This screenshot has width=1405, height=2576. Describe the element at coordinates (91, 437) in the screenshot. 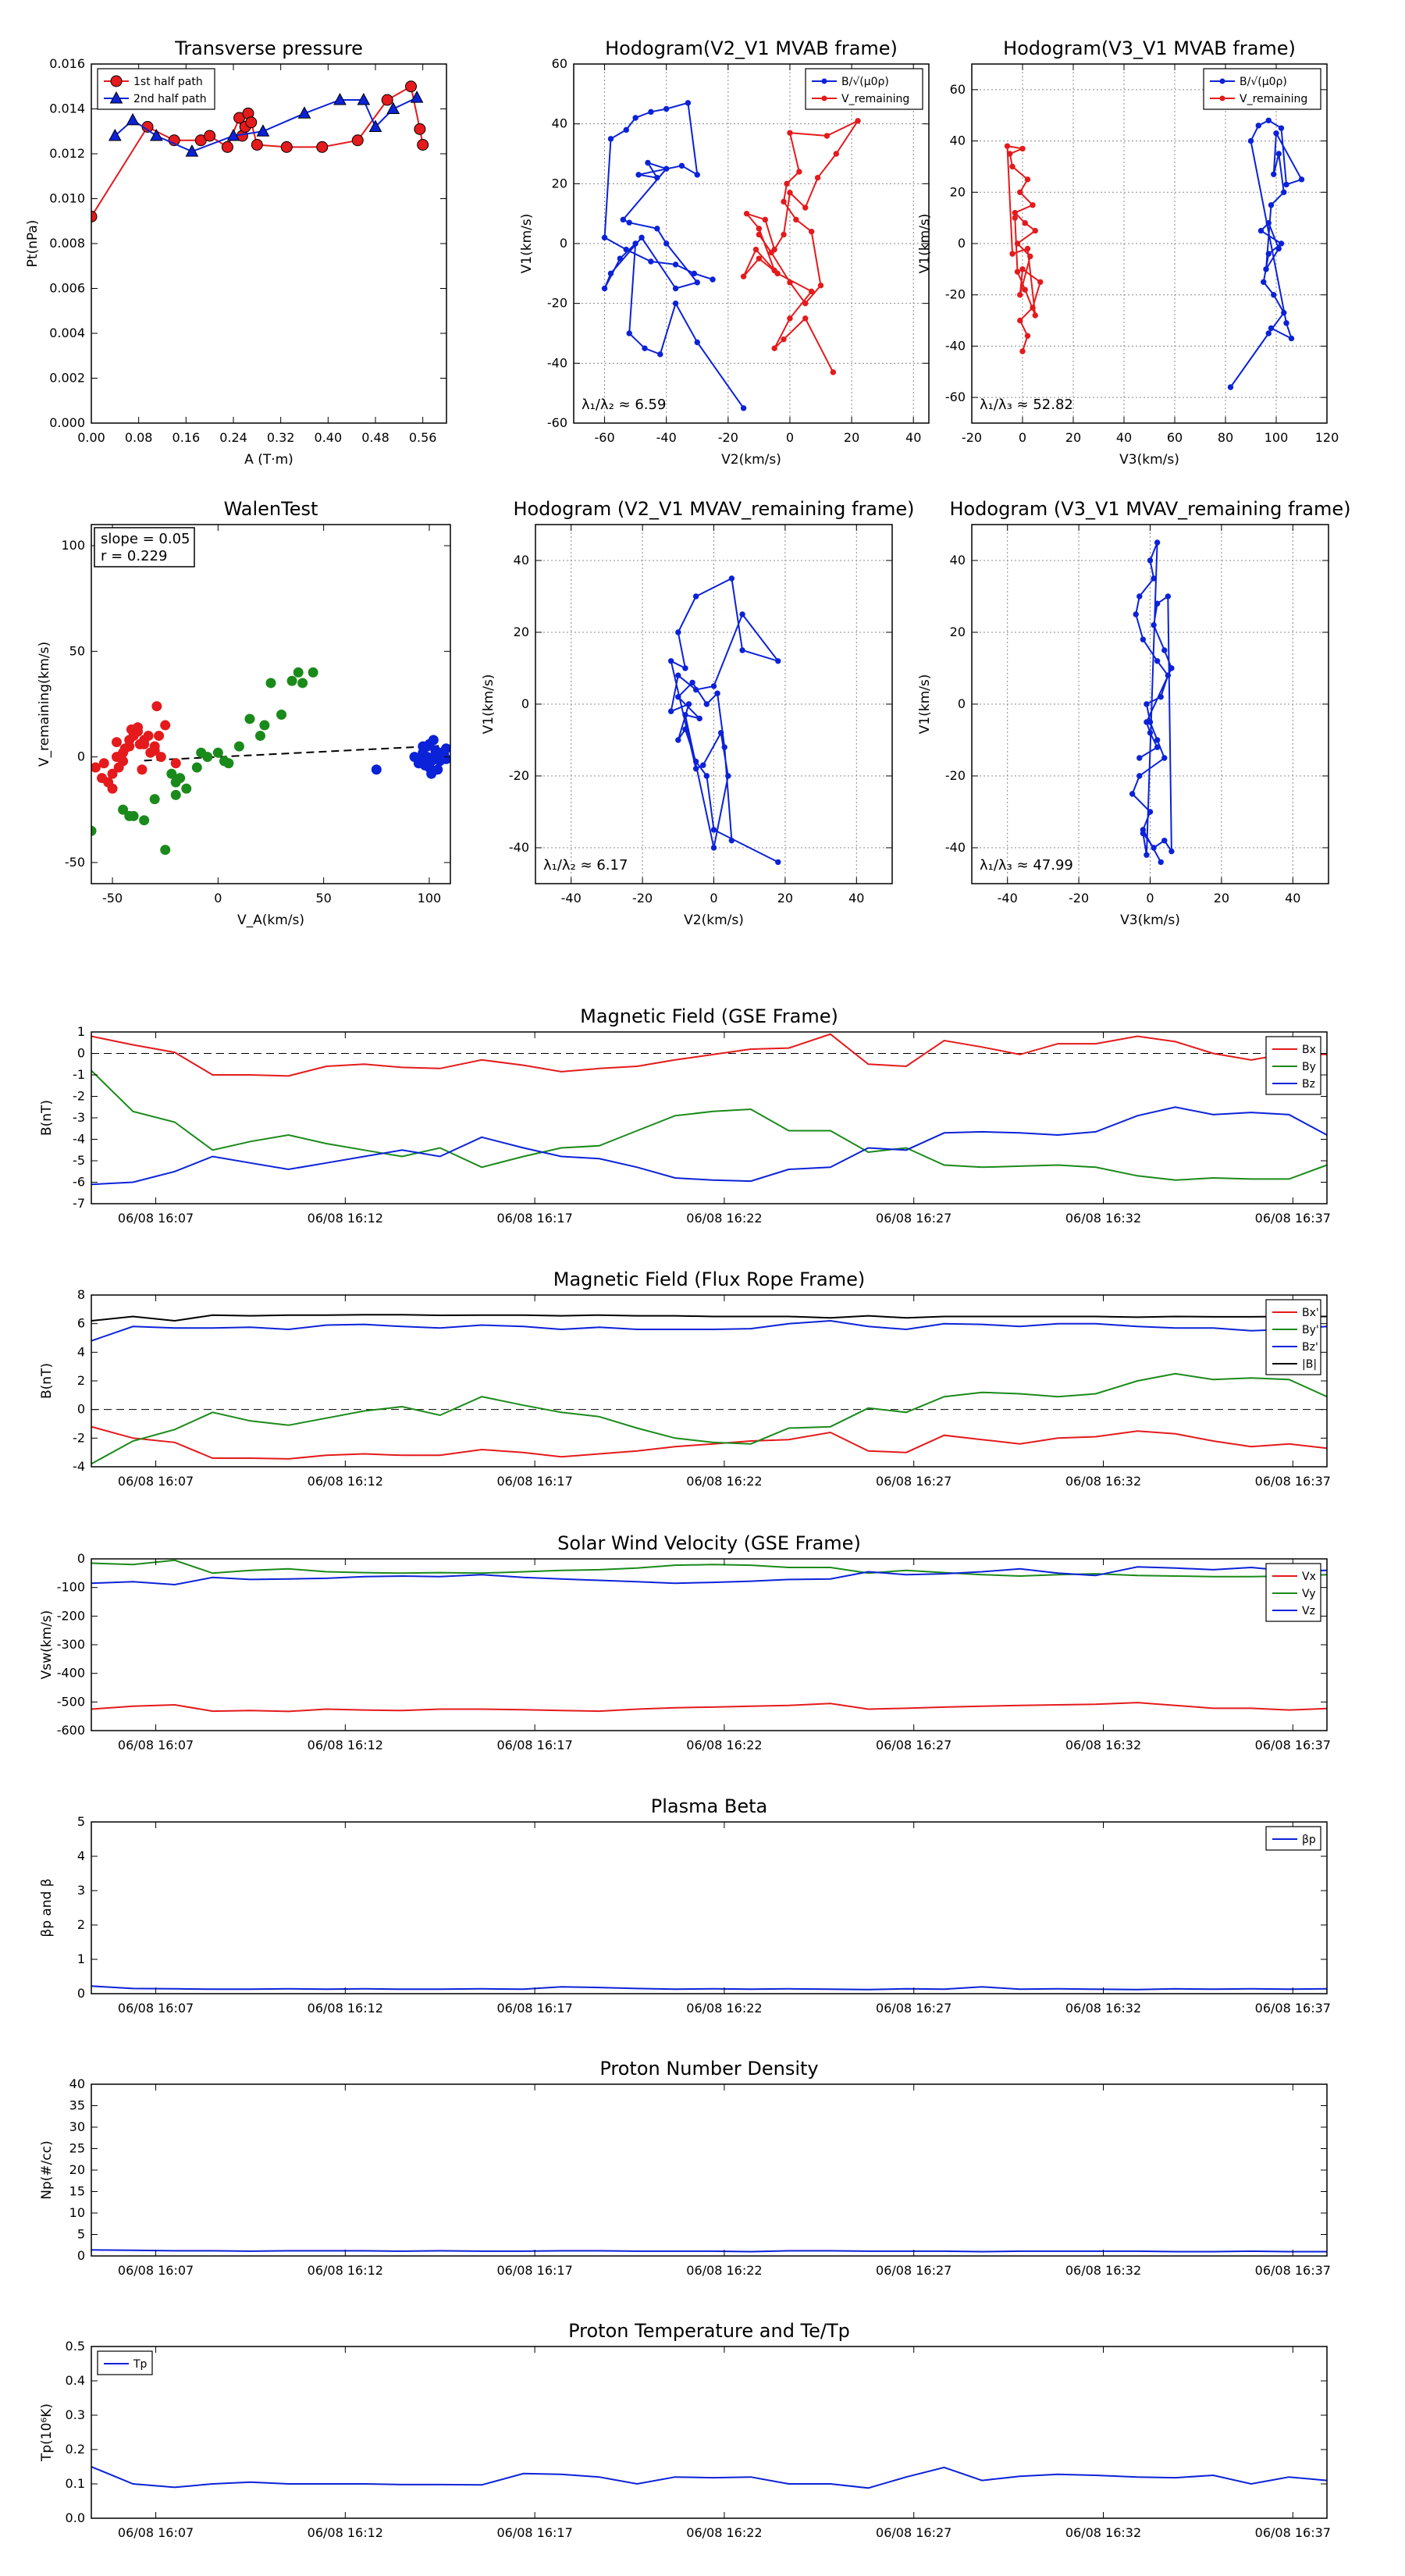

I see `x-tick-label: 0.00` at that location.